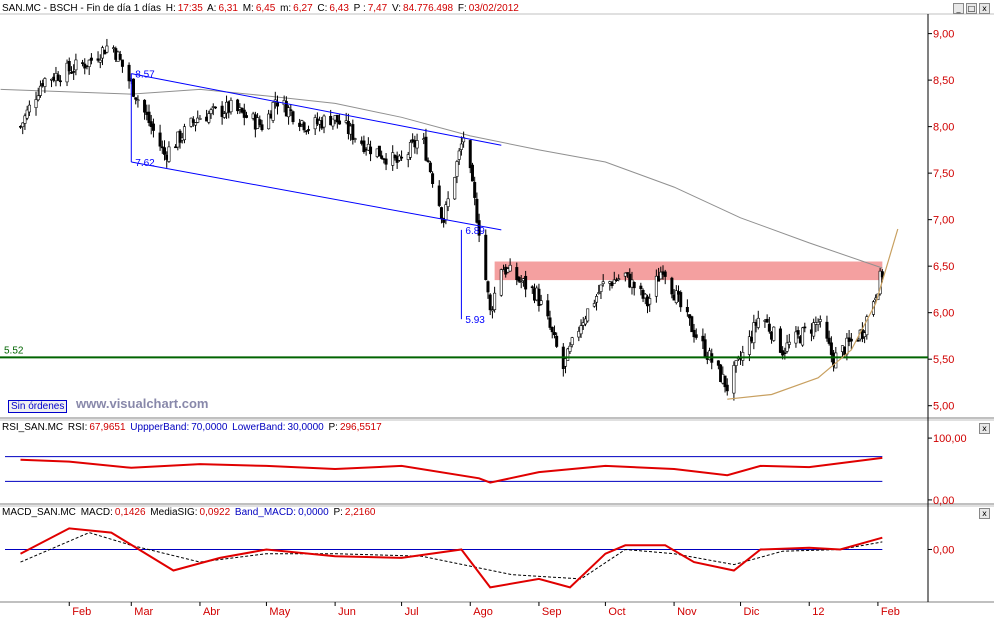 The image size is (994, 618). What do you see at coordinates (958, 8) in the screenshot?
I see `minimize-button: _` at bounding box center [958, 8].